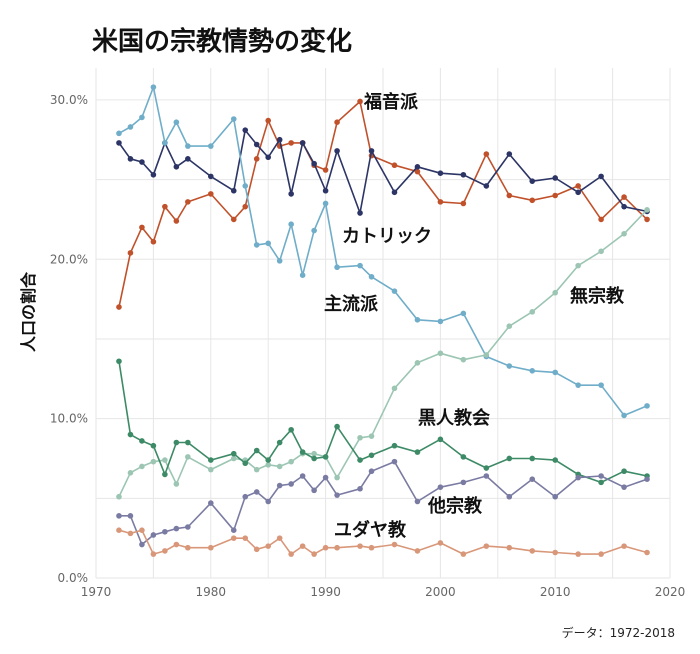 This screenshot has width=700, height=654. What do you see at coordinates (222, 41) in the screenshot?
I see `chart-title: 米国の宗教情勢の変化` at bounding box center [222, 41].